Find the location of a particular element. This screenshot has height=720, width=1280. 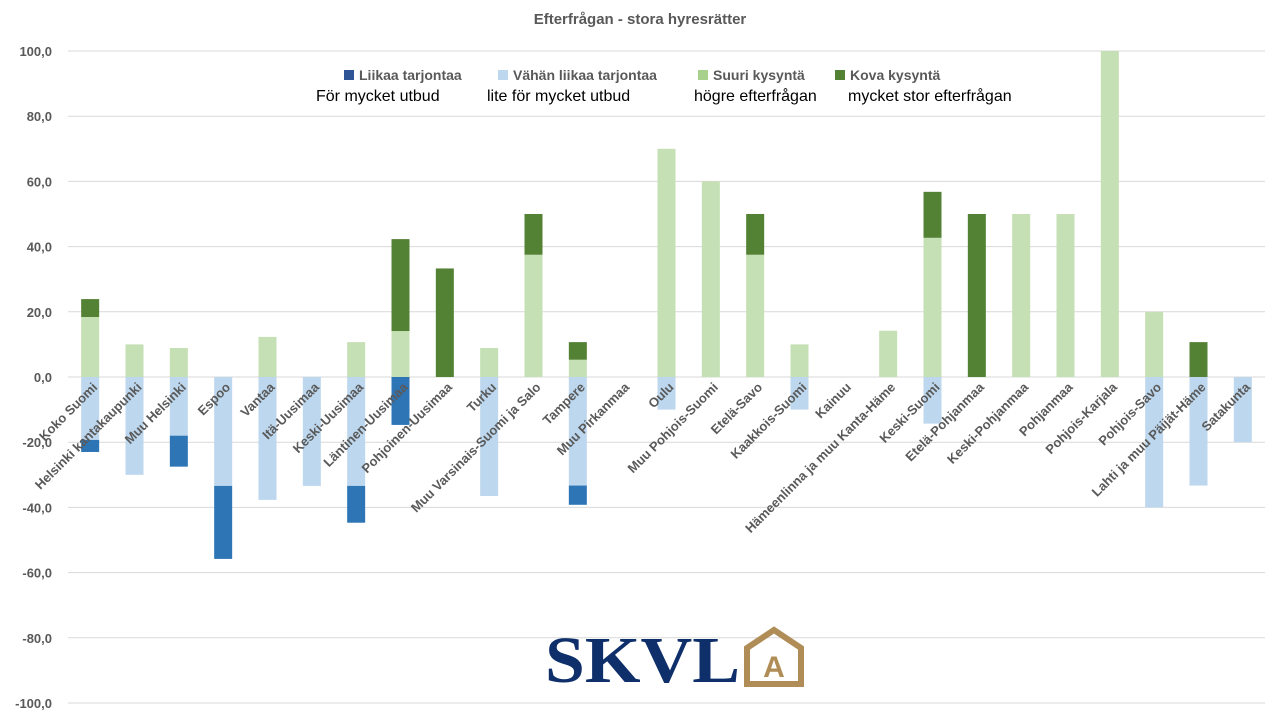

legend-label: Kova kysyntä is located at coordinates (895, 75).